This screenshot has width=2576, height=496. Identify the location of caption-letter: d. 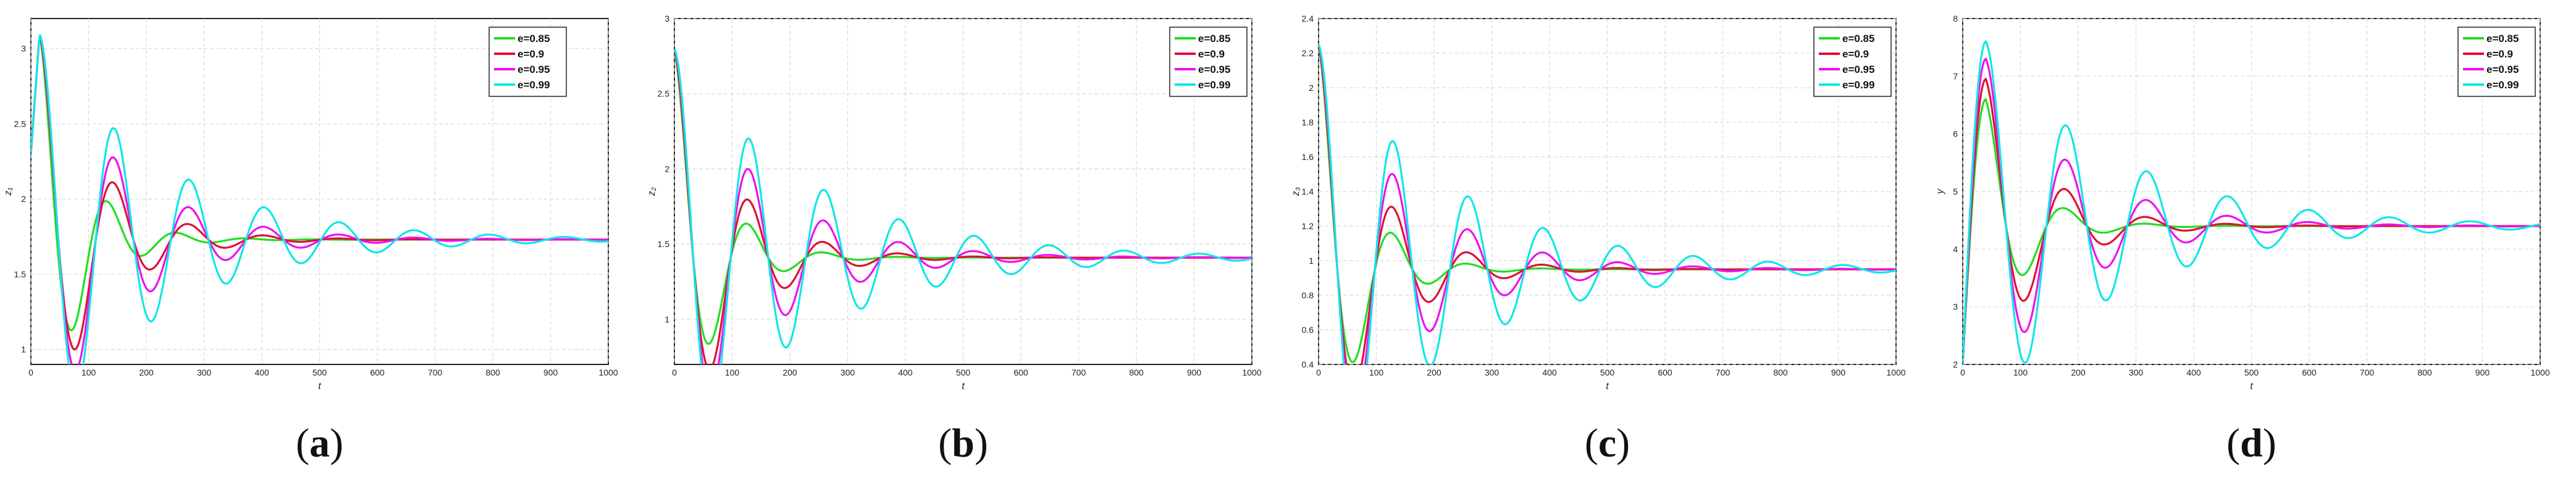
(2252, 443).